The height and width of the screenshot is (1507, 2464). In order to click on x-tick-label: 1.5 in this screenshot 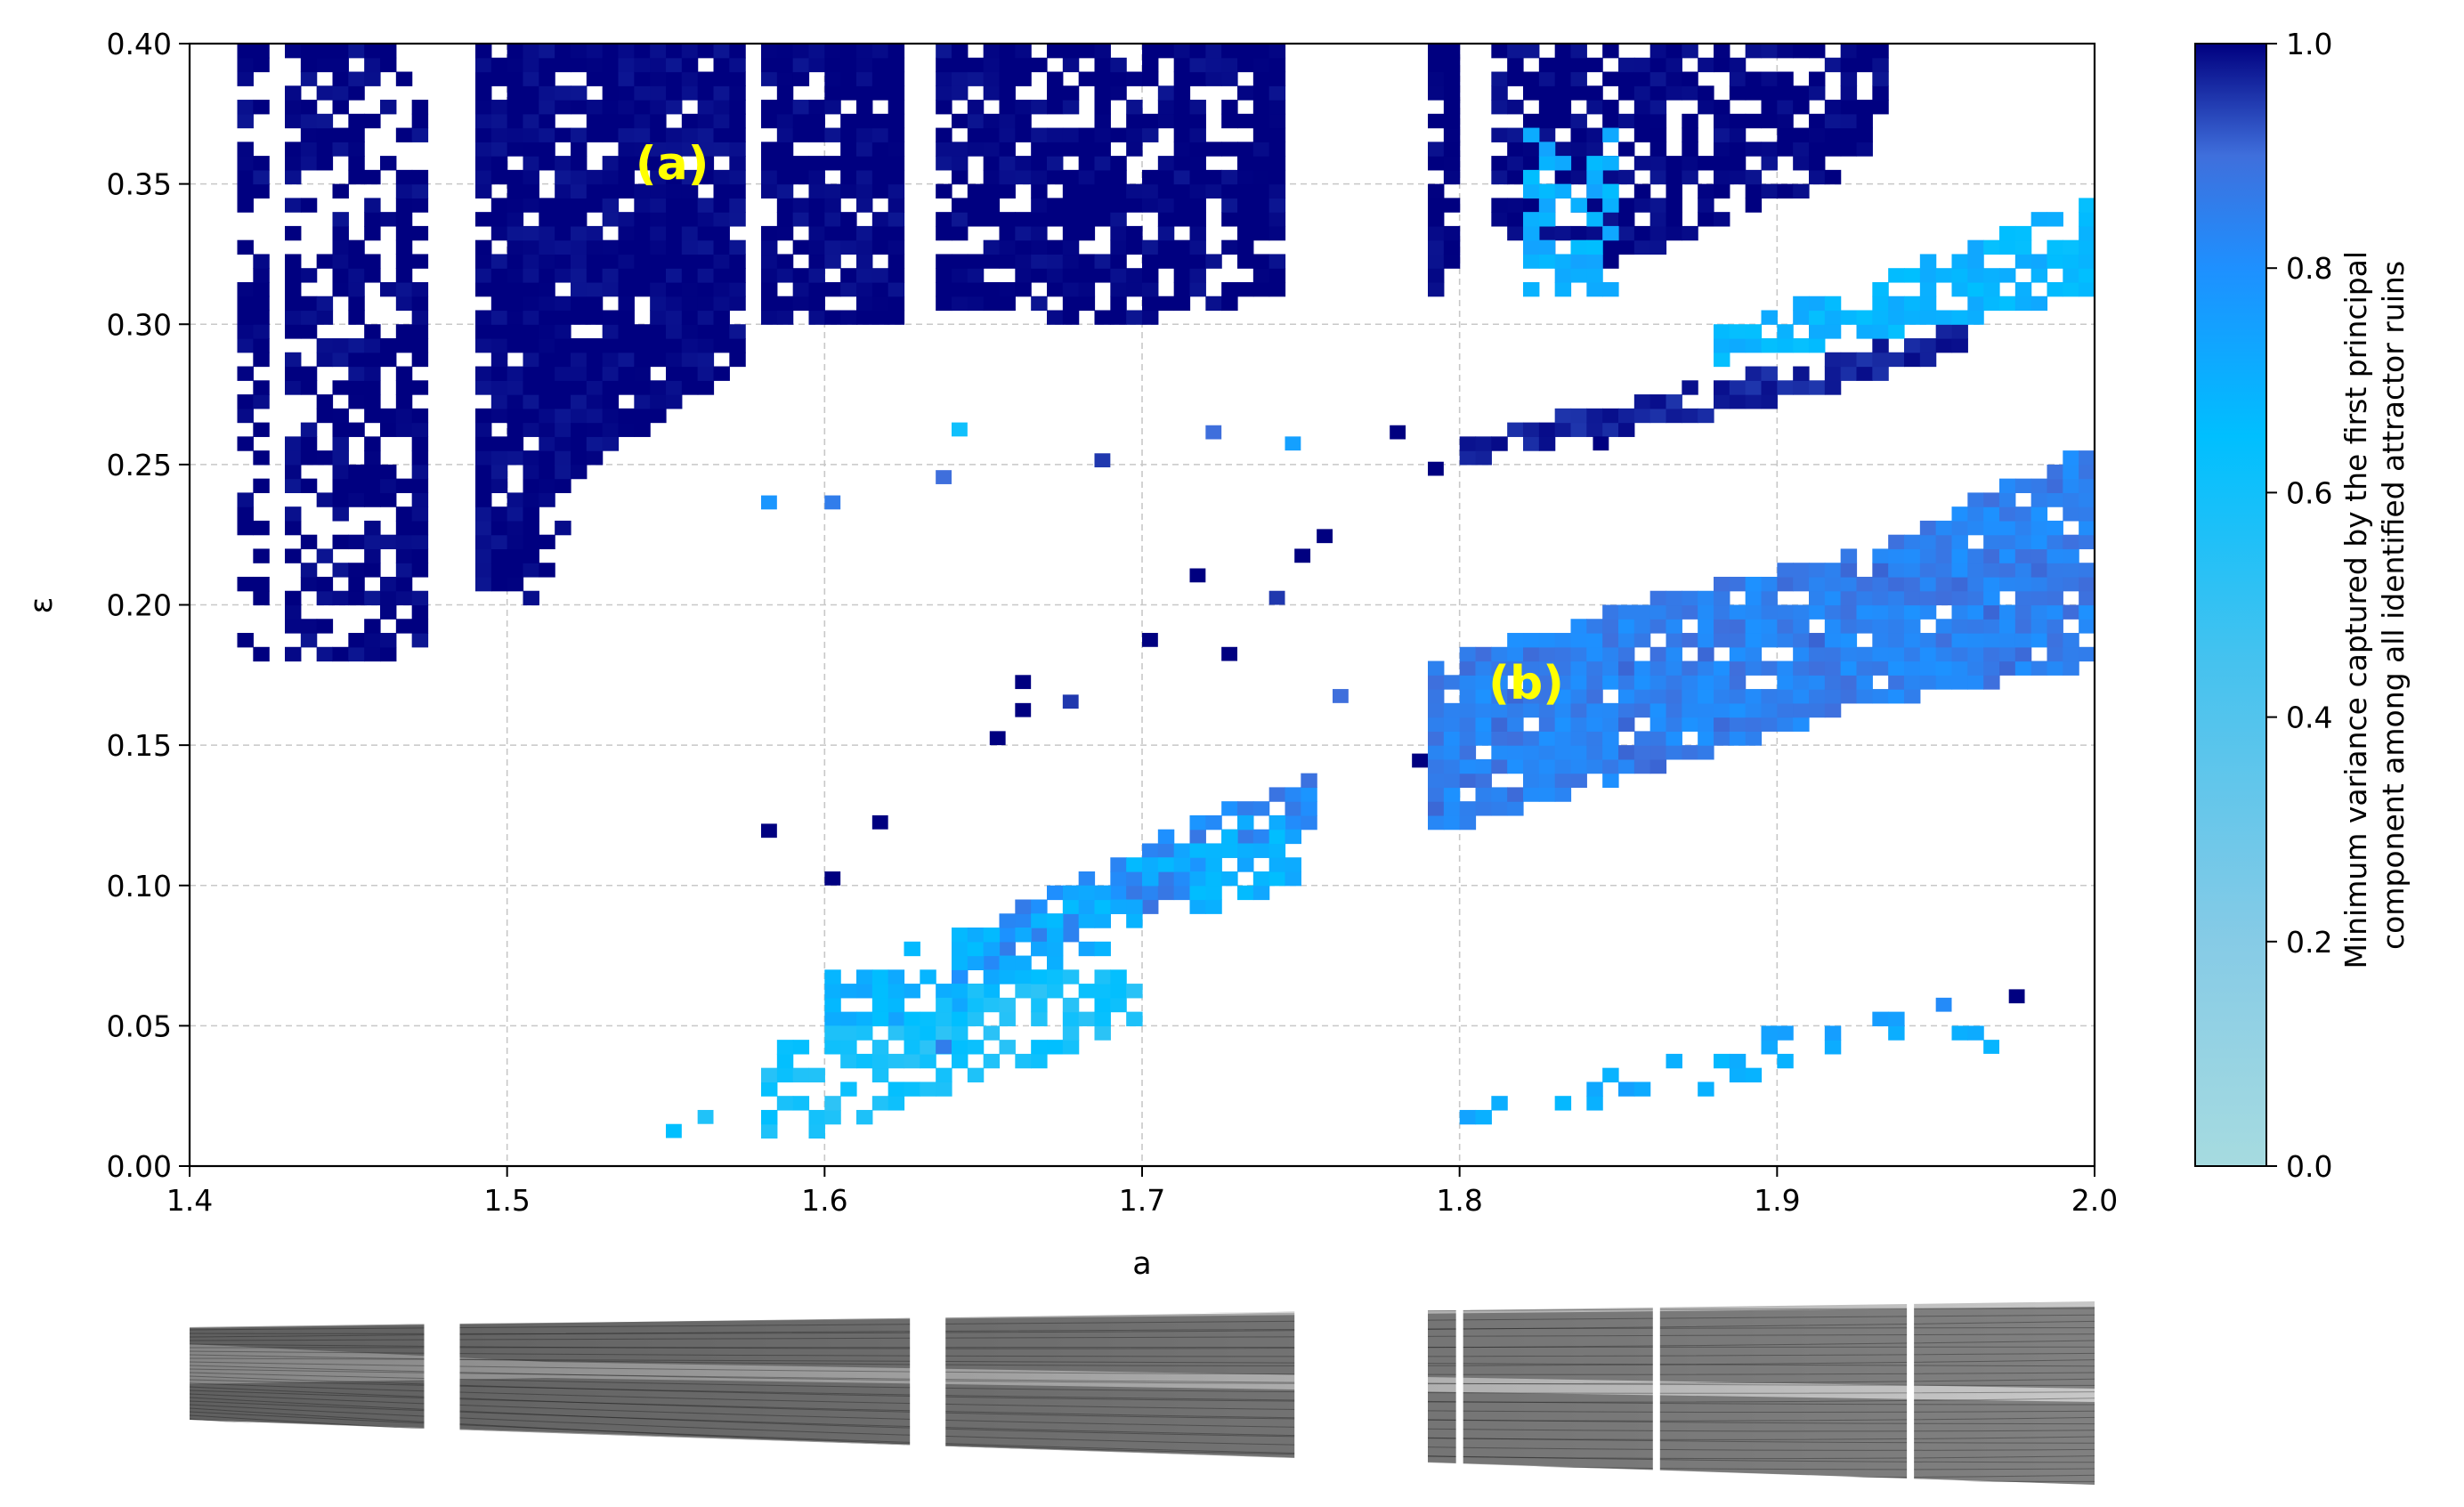, I will do `click(506, 1200)`.